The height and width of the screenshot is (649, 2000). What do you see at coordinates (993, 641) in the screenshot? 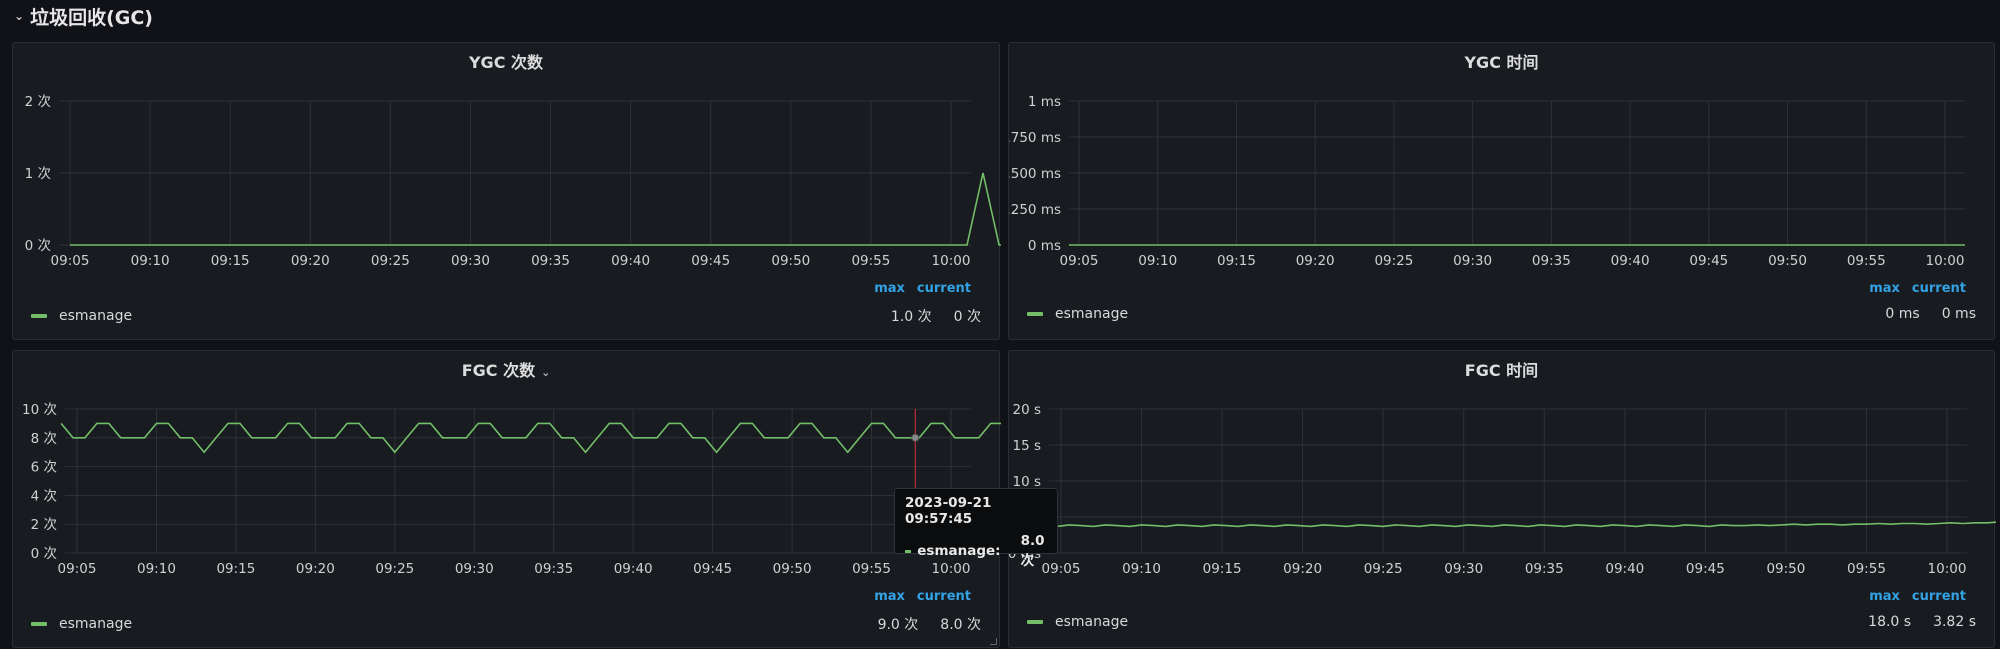
I see `resize-handle` at bounding box center [993, 641].